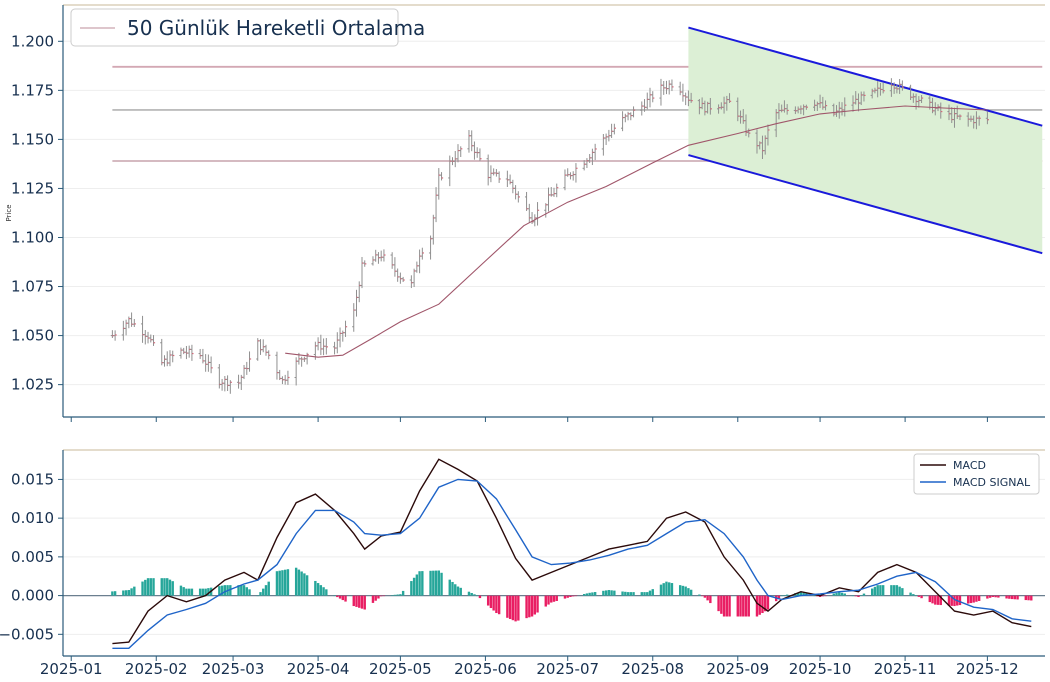 This screenshot has width=1050, height=682. I want to click on macd-legend-box, so click(976, 474).